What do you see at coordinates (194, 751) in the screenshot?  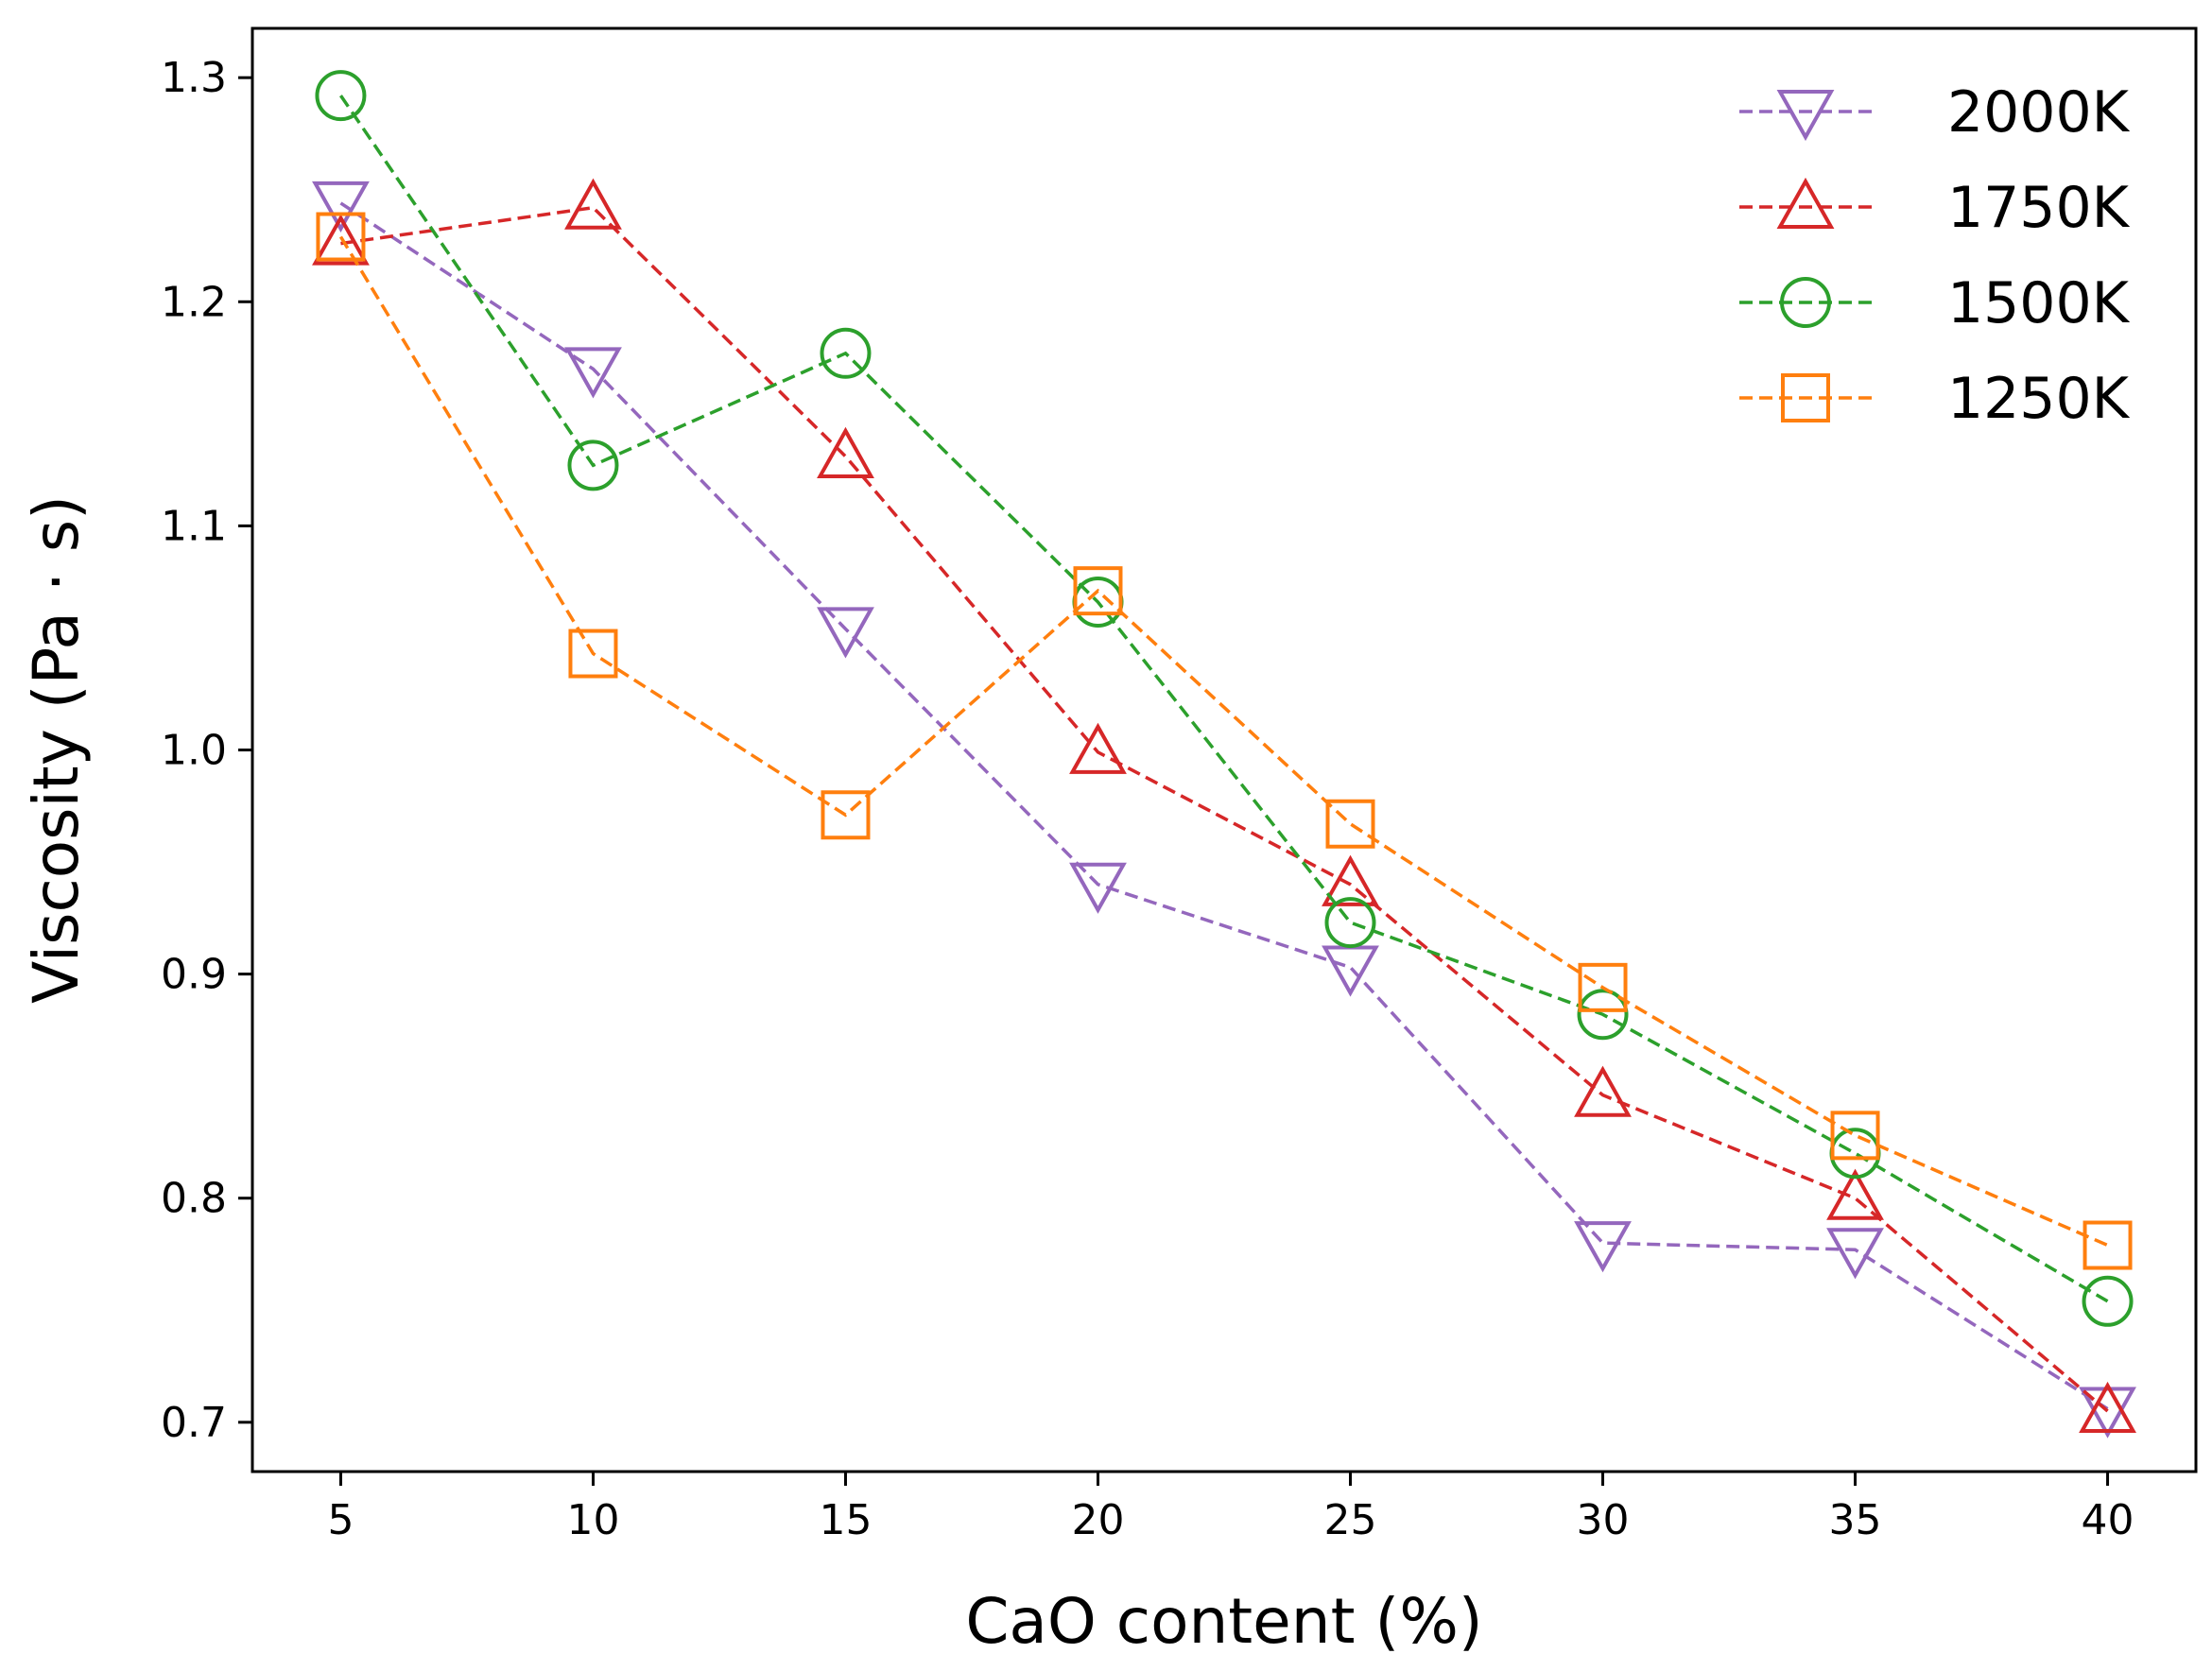 I see `y-tick-label: 1.0` at bounding box center [194, 751].